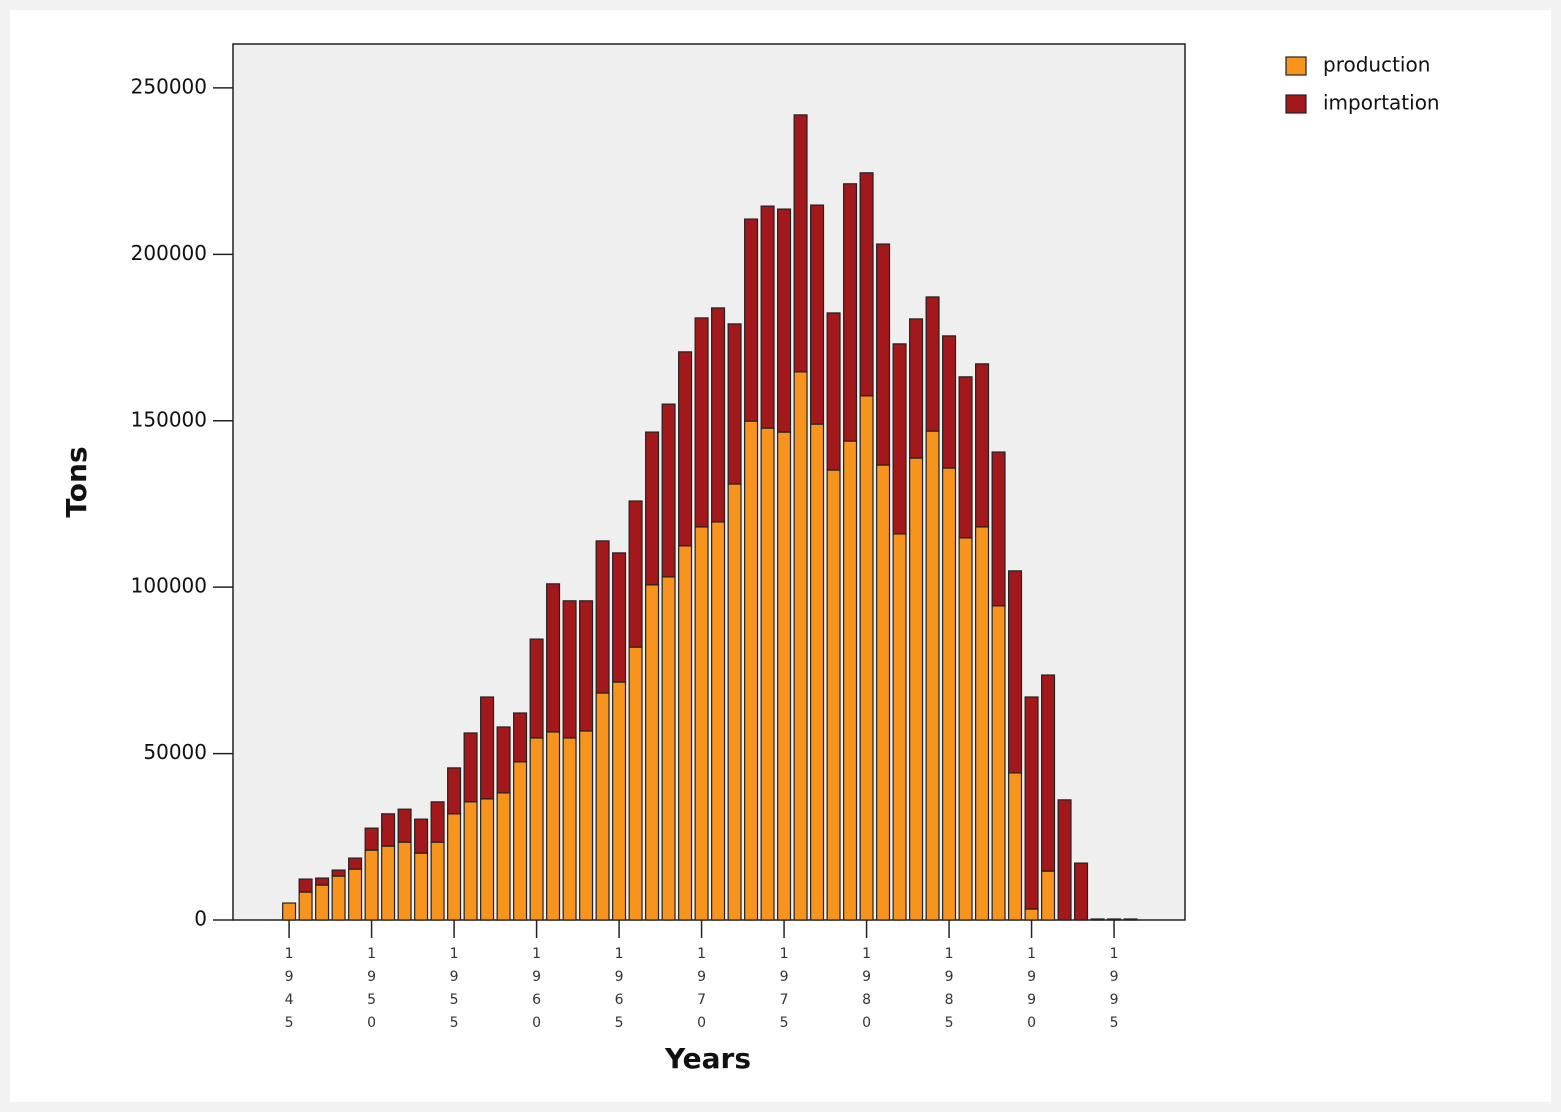 This screenshot has height=1112, width=1561. I want to click on y-axis-label: Tons, so click(76, 481).